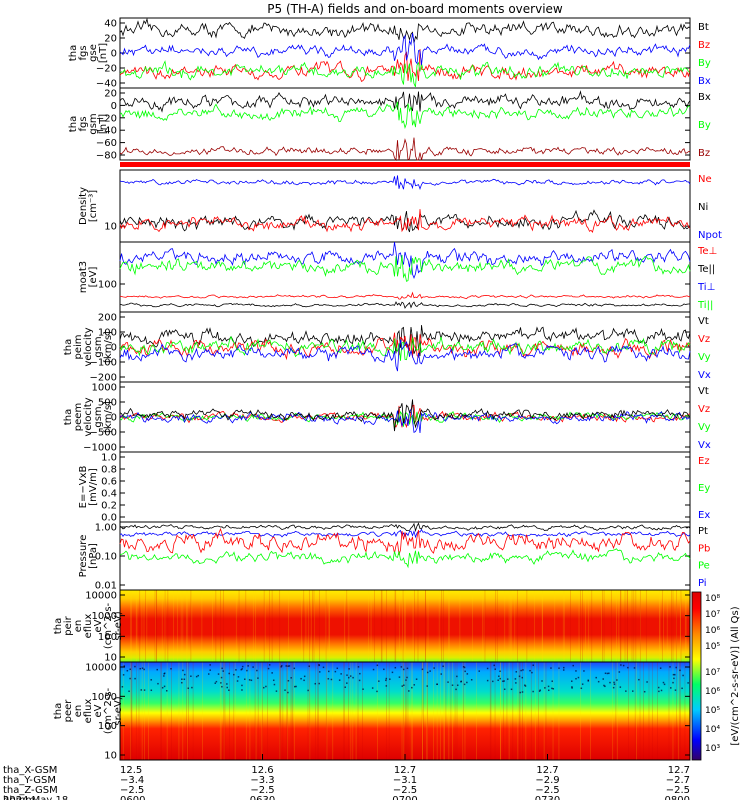 The image size is (750, 800). I want to click on y-tick-label: −1000, so click(100, 448).